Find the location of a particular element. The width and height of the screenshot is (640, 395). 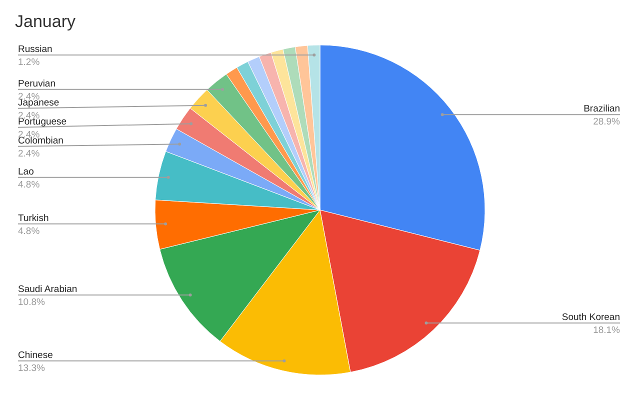

data-label: 2.4% is located at coordinates (29, 154).